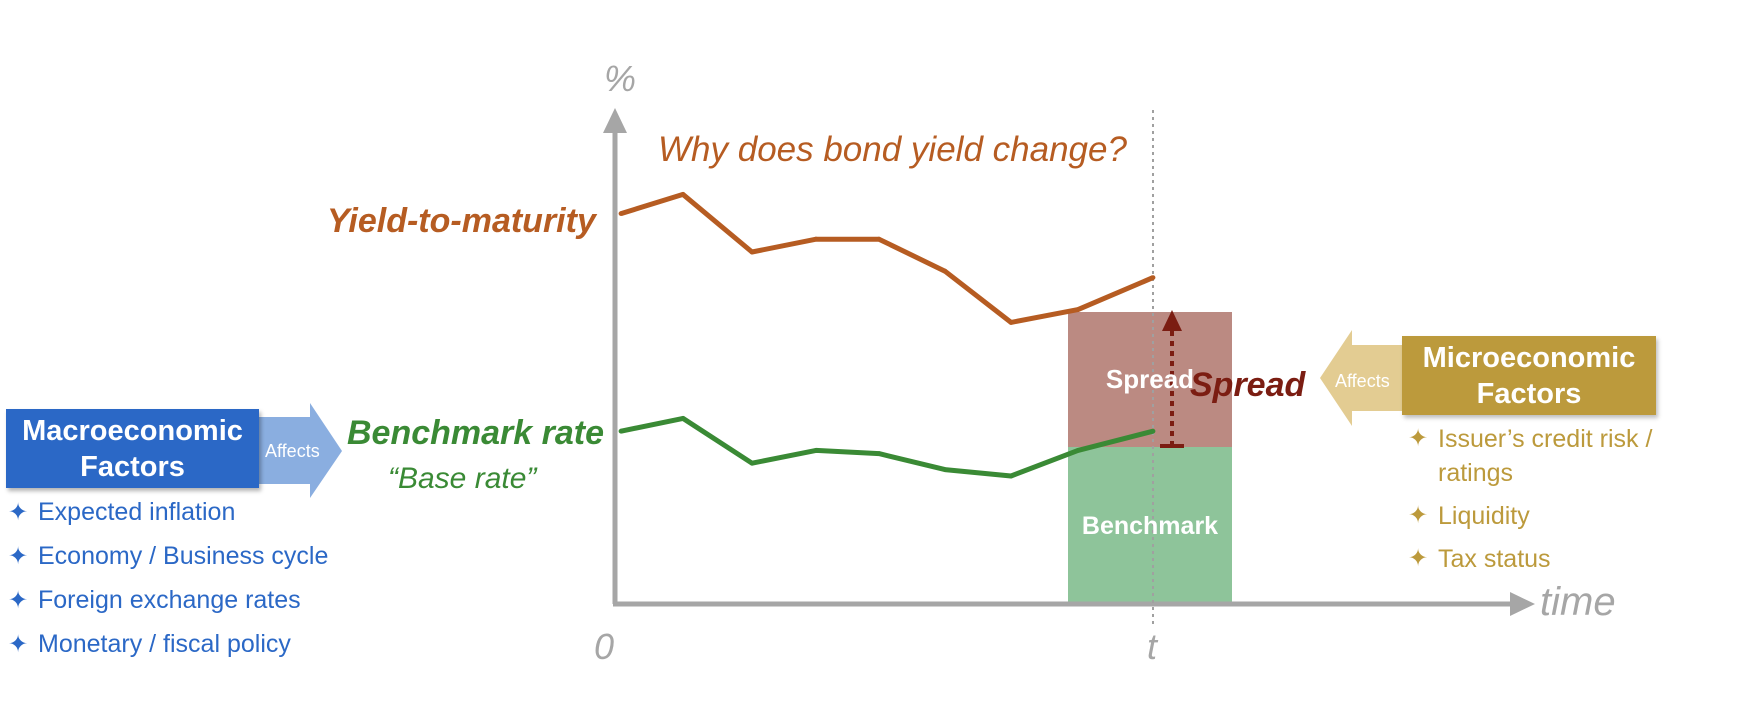 The height and width of the screenshot is (726, 1752). I want to click on y-axis-arrowhead, so click(615, 120).